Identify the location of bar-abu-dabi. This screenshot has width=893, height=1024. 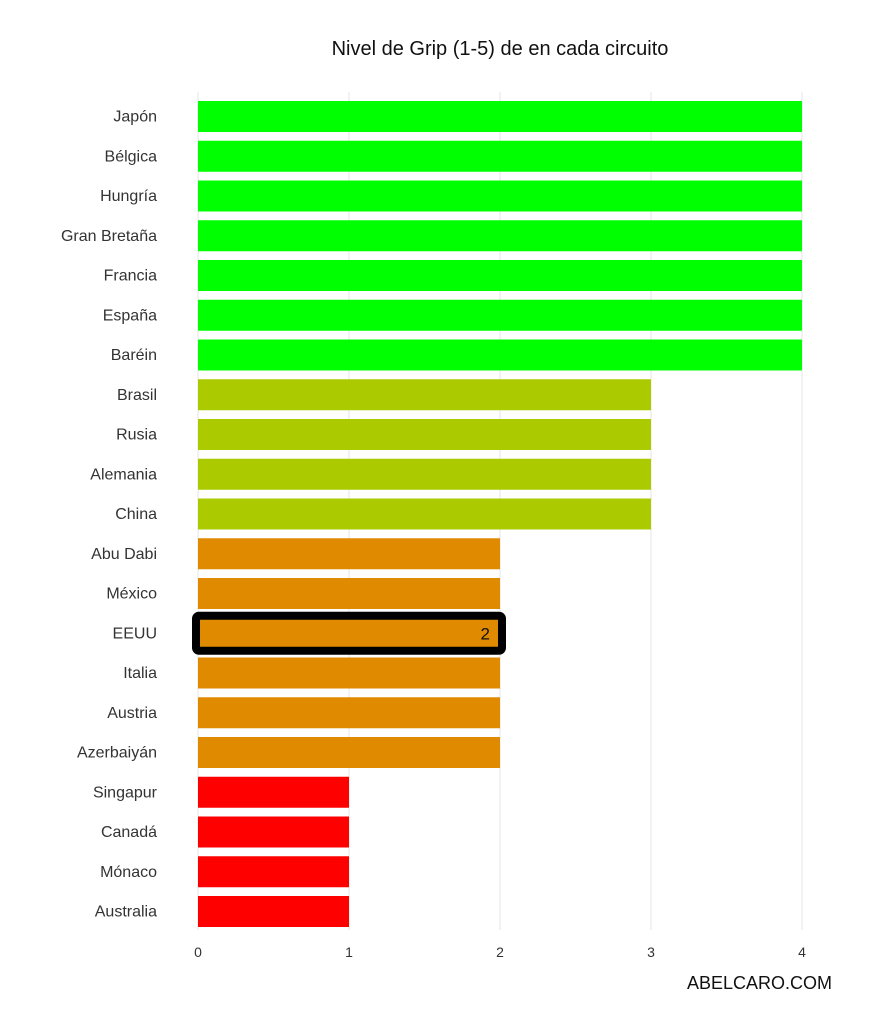
(349, 554).